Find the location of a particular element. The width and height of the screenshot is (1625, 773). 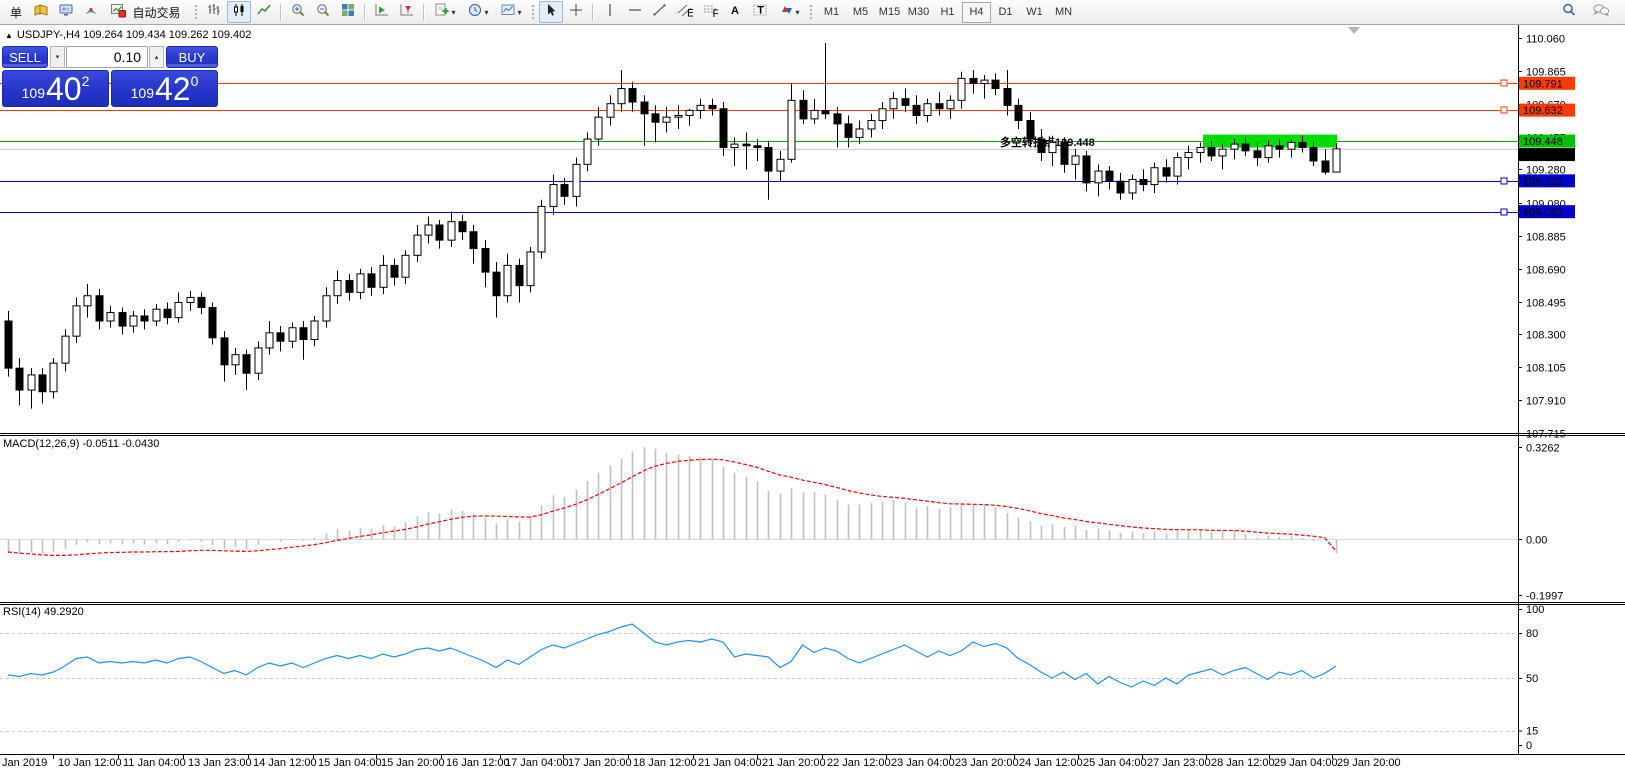

cursor-button is located at coordinates (551, 12).